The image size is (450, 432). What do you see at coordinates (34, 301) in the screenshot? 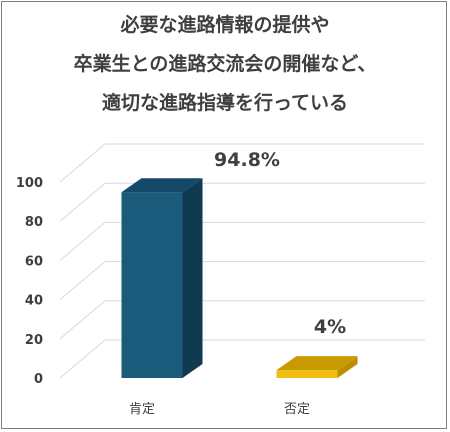
I see `y-tick-label: 40` at bounding box center [34, 301].